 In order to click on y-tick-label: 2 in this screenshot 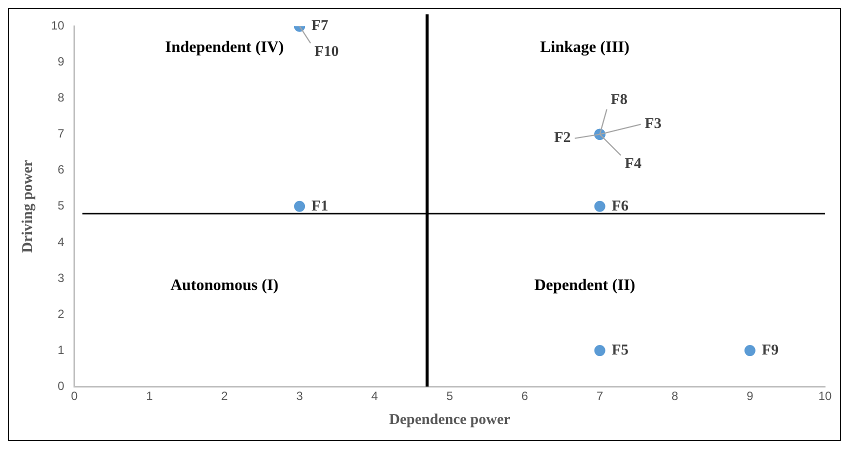, I will do `click(61, 313)`.